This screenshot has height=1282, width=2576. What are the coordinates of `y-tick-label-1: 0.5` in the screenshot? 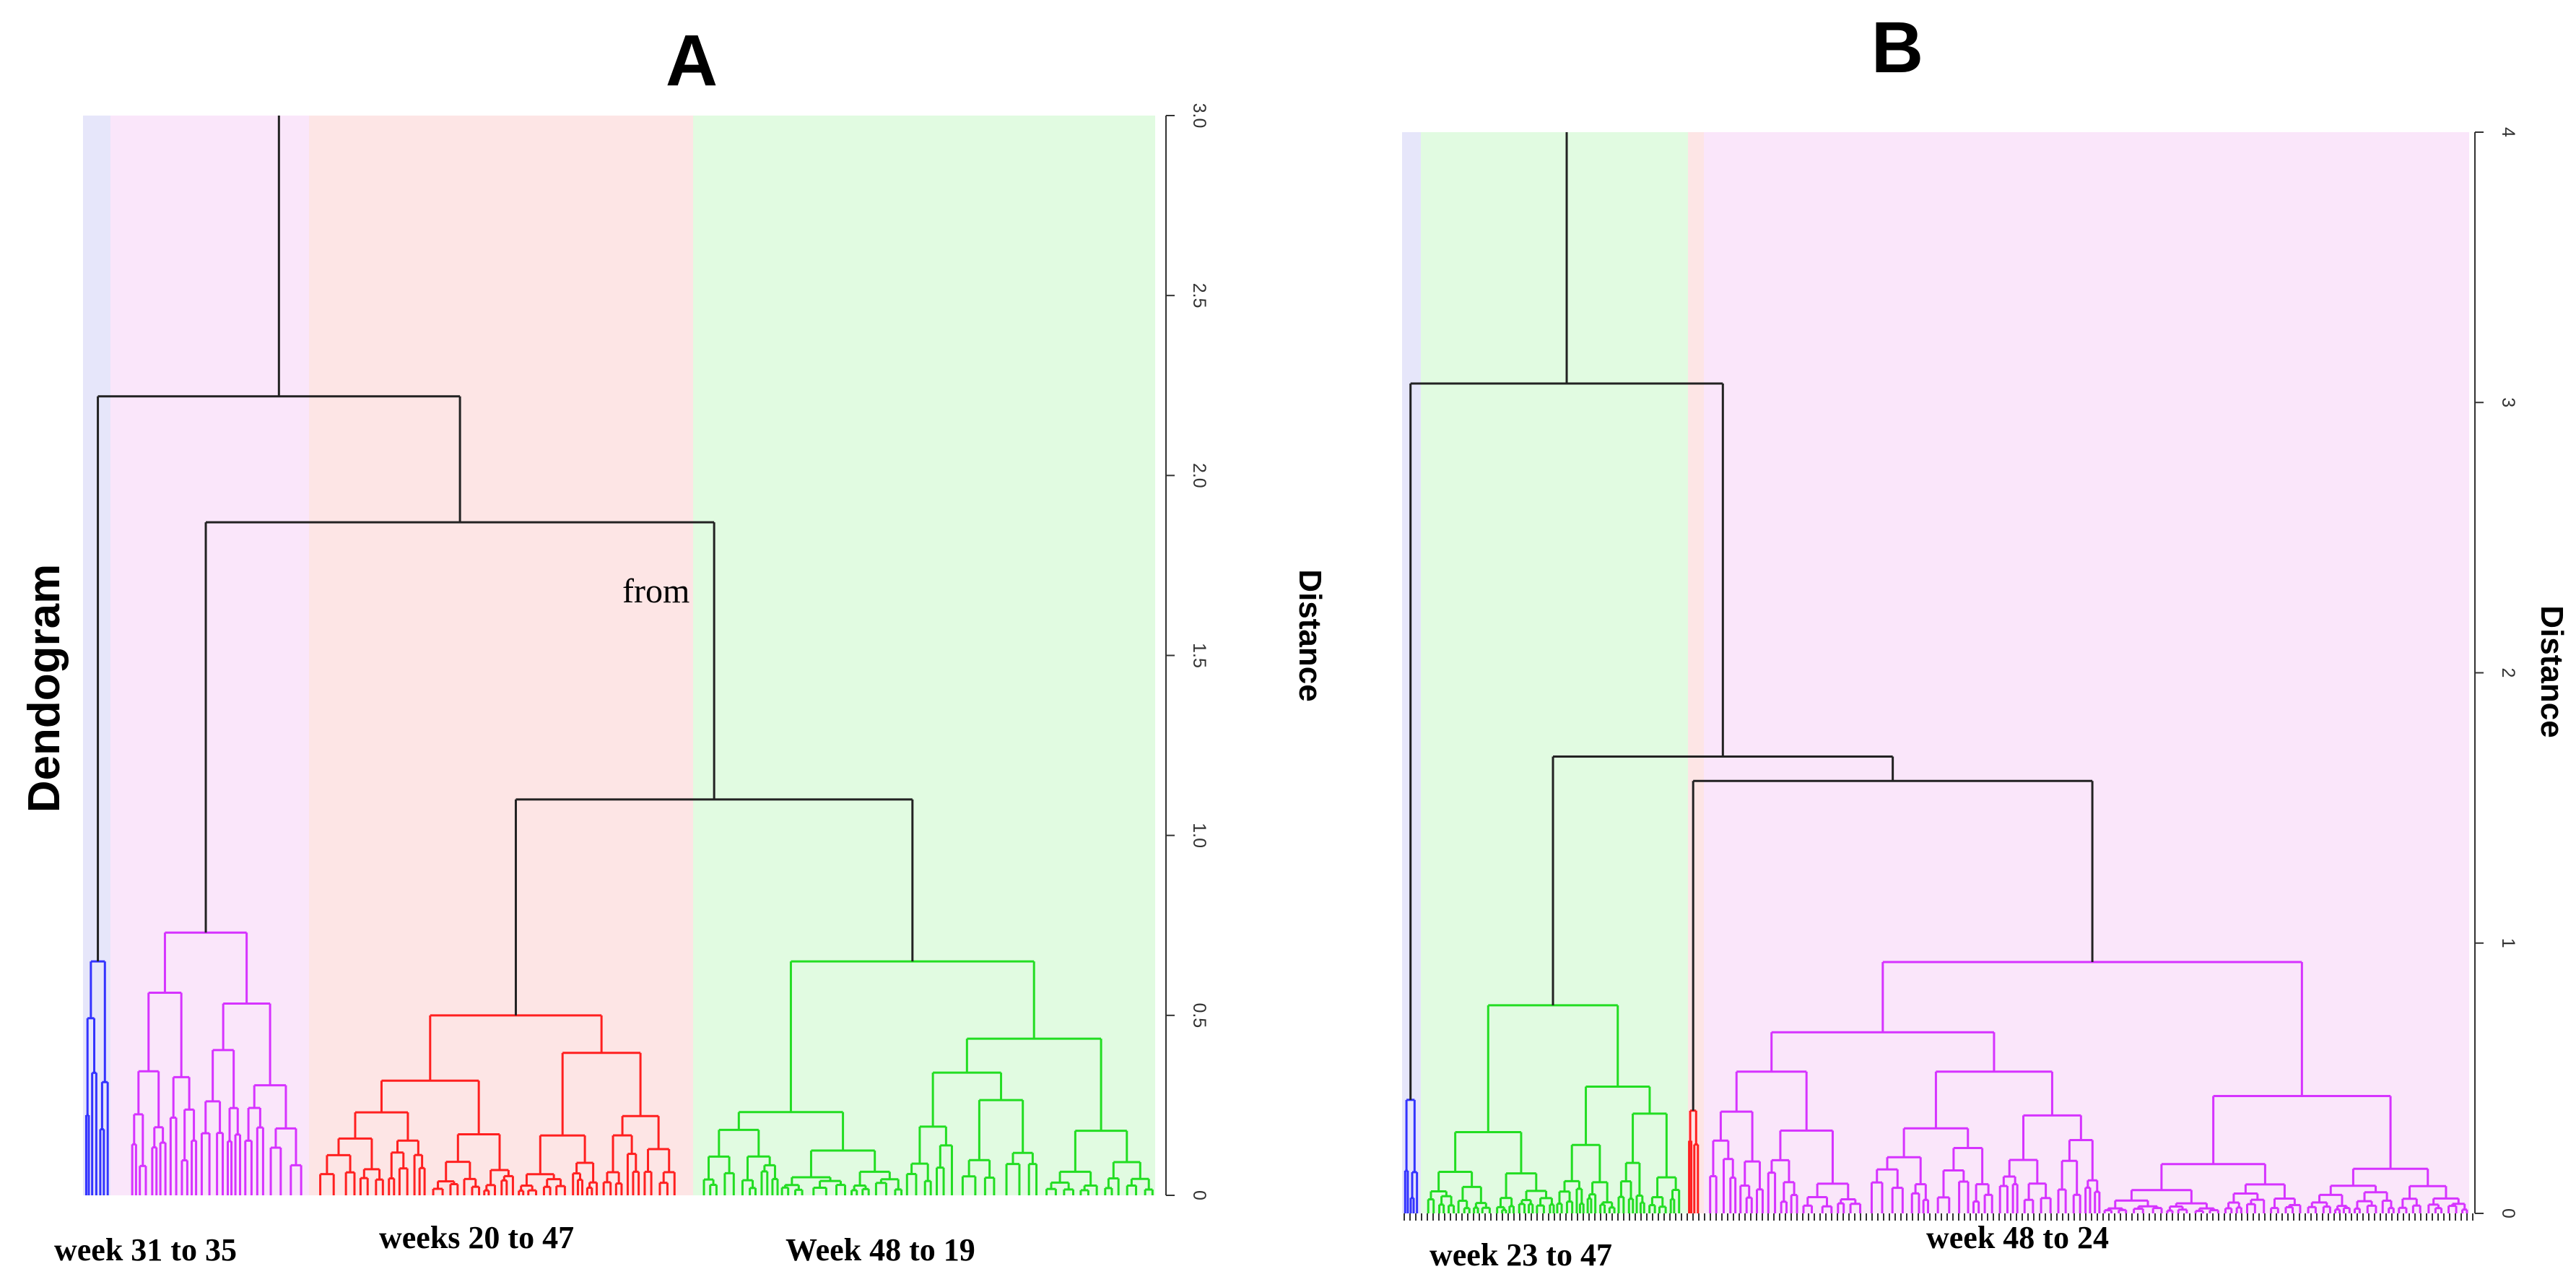 It's located at (1199, 1015).